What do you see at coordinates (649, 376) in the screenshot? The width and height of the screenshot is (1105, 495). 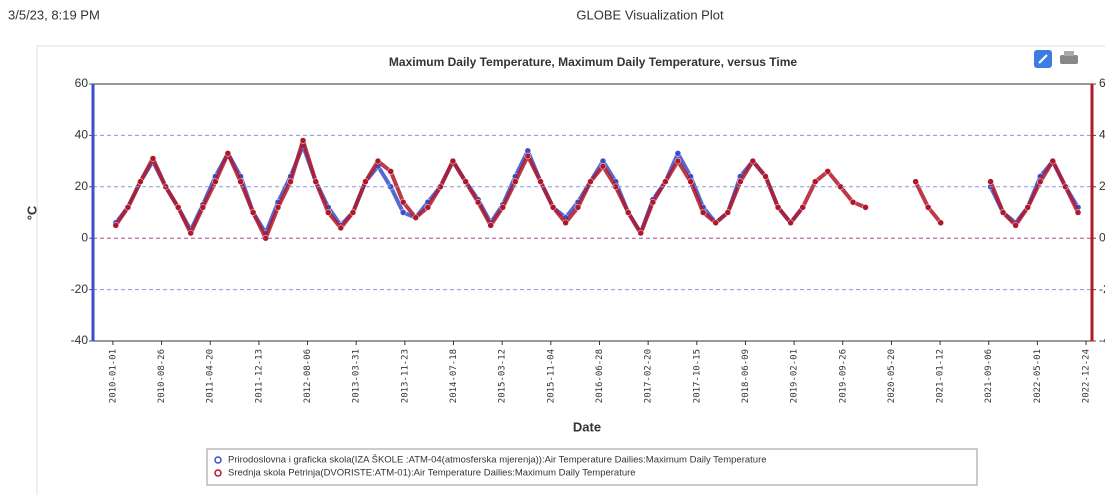 I see `x-tick-label: 2017-02-20` at bounding box center [649, 376].